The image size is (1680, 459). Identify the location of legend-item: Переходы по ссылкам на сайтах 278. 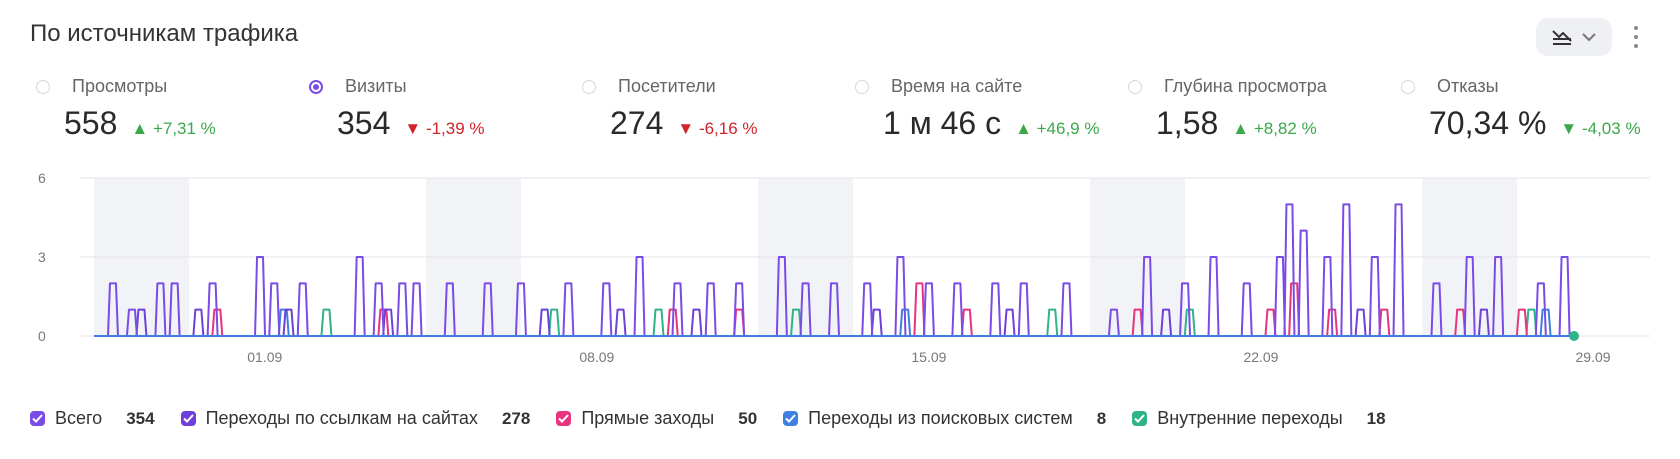
(355, 418).